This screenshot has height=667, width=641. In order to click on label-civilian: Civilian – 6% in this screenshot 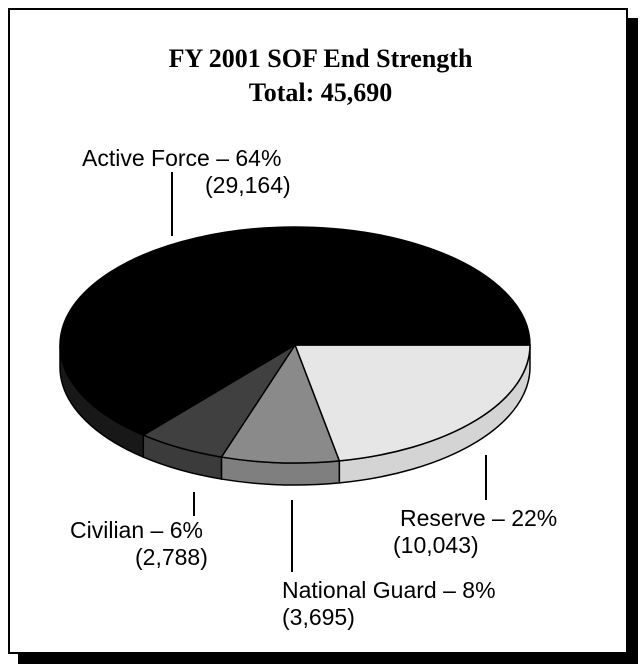, I will do `click(136, 530)`.